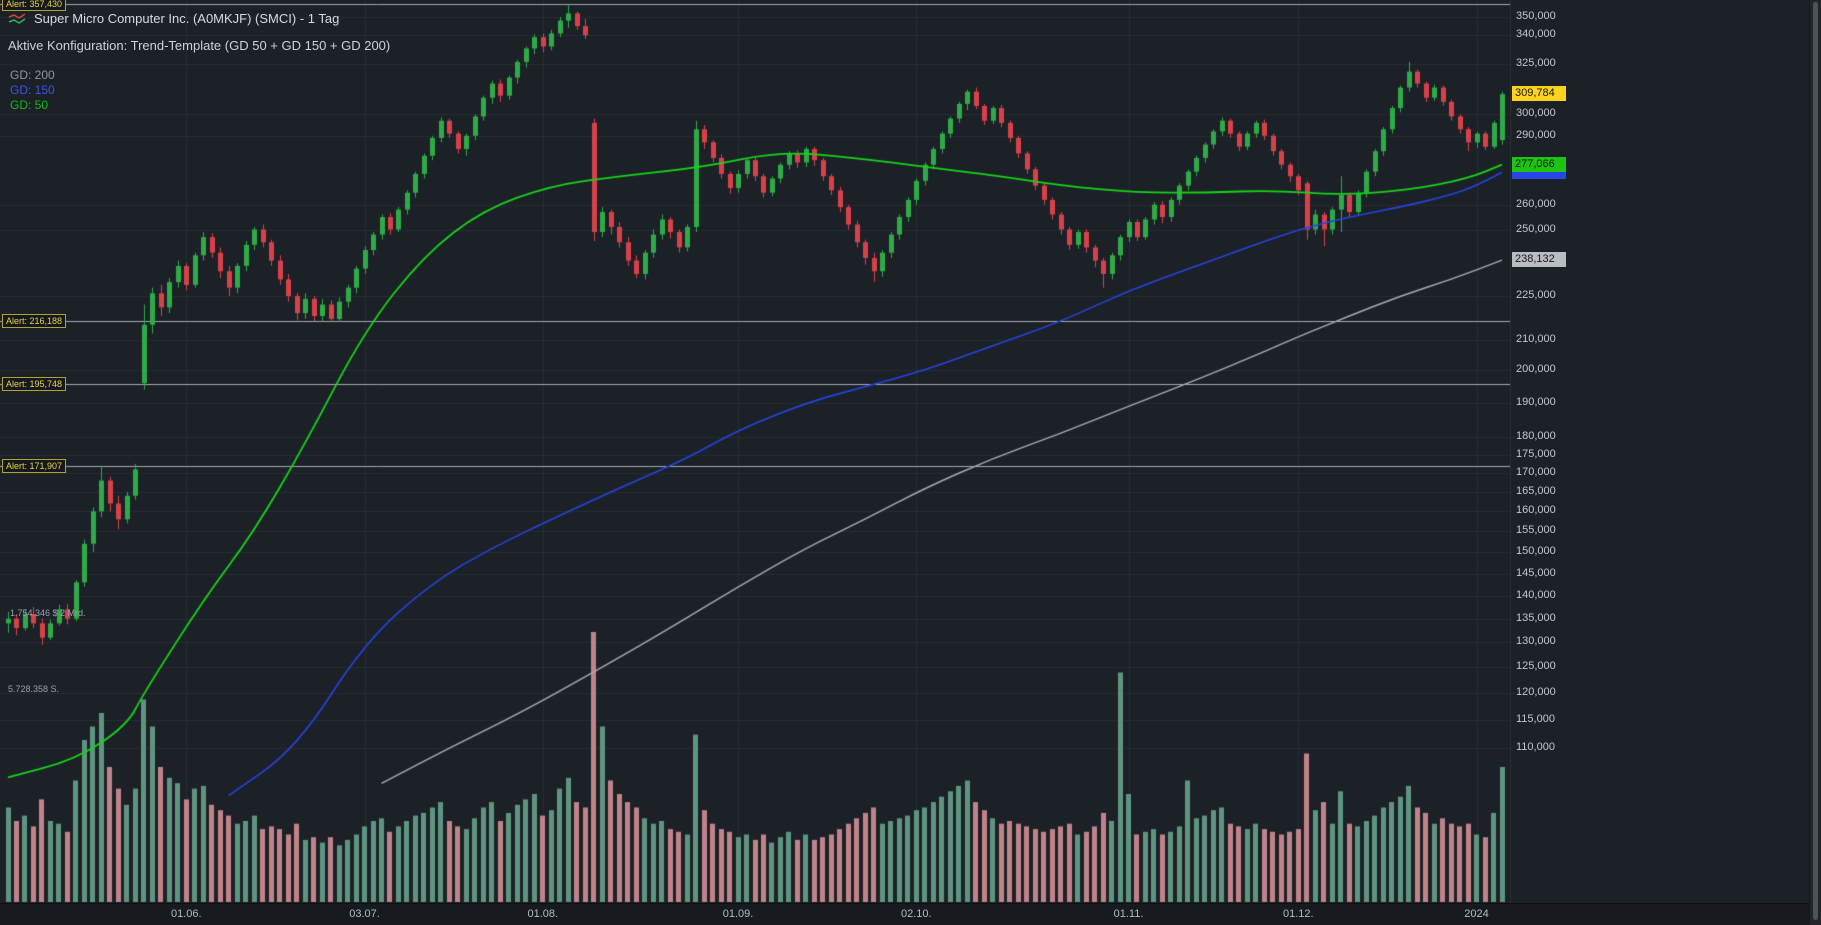  I want to click on x-axis-label: 03.07., so click(364, 914).